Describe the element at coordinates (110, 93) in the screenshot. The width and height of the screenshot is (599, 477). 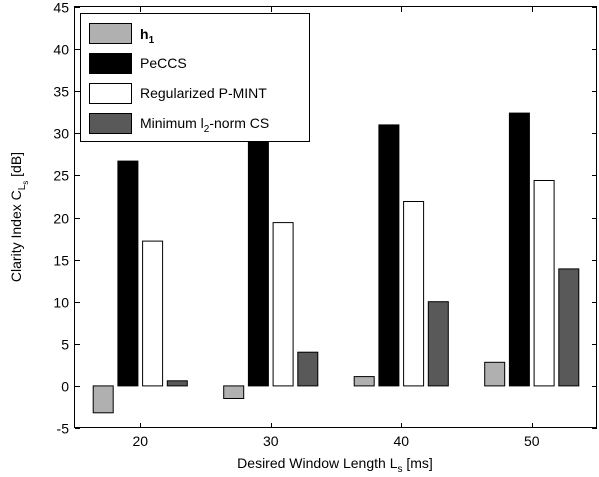
I see `legend-swatch-pmint` at that location.